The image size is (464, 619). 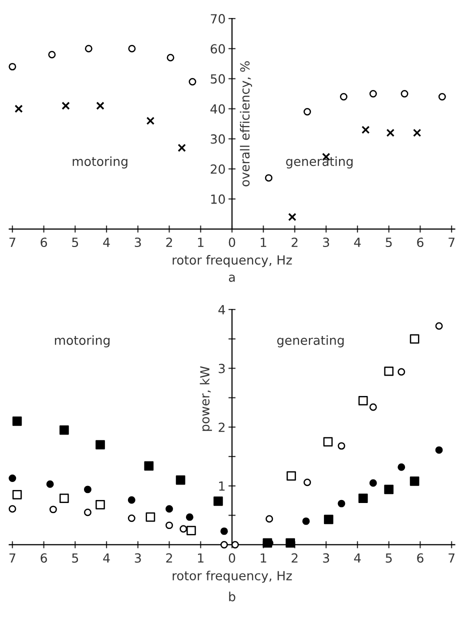 I want to click on y-tick-label: 2, so click(x=221, y=427).